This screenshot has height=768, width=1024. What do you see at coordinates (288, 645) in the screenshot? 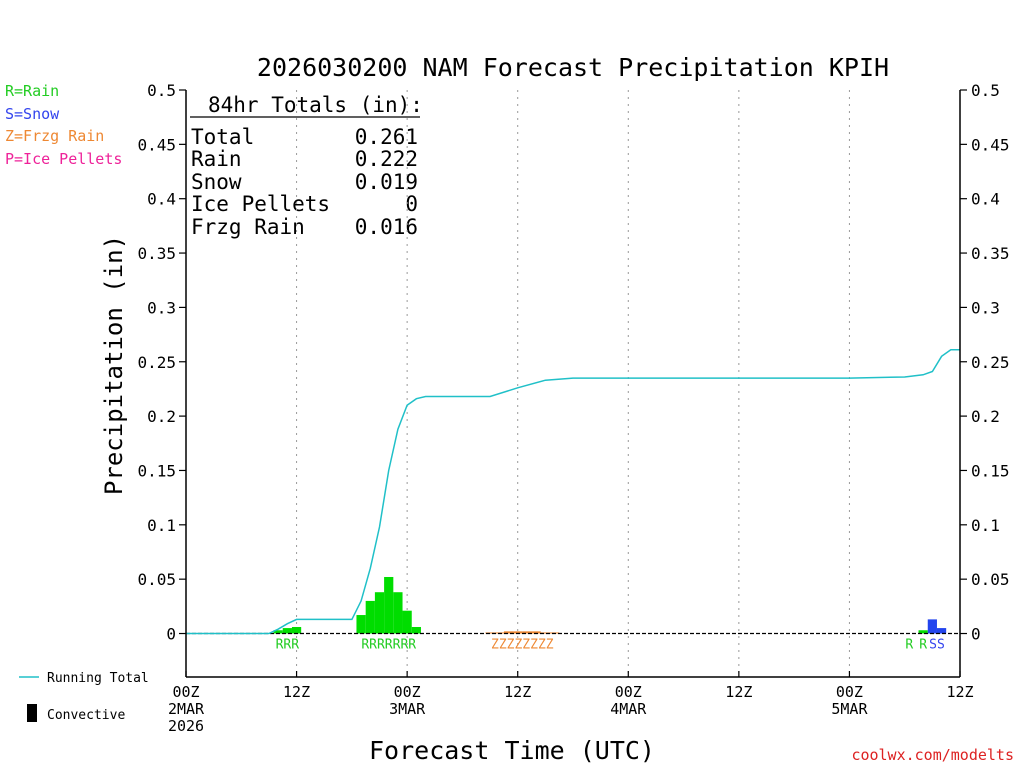
I see `type-label: RRR` at bounding box center [288, 645].